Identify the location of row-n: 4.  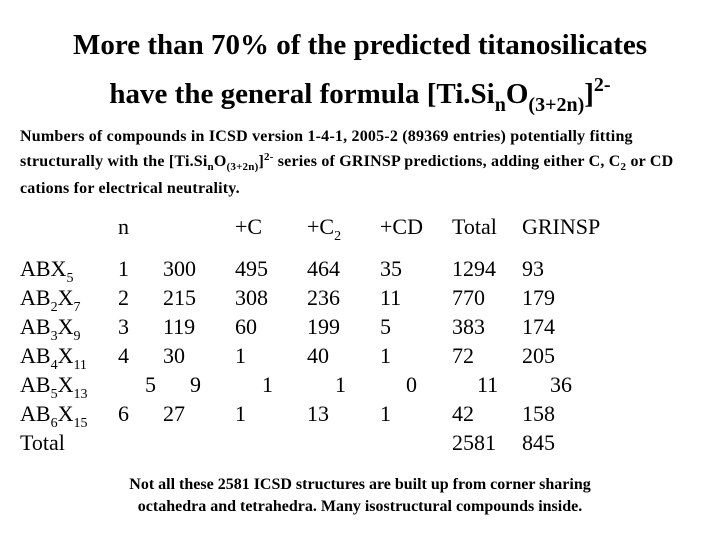
(123, 355).